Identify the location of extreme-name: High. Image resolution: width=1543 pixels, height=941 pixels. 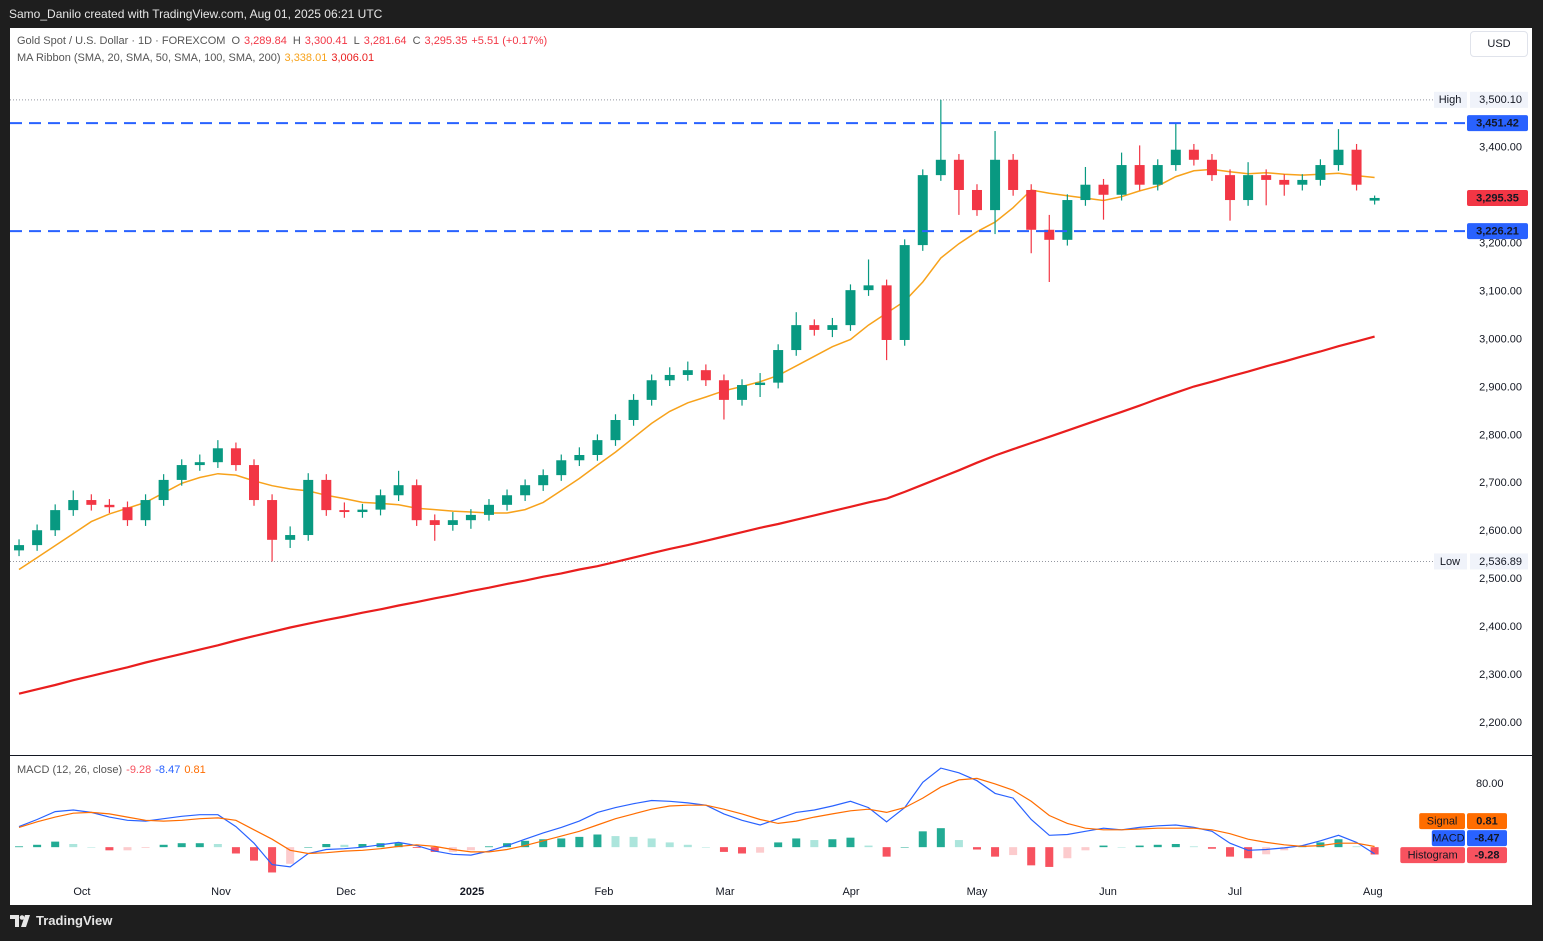
(1450, 100).